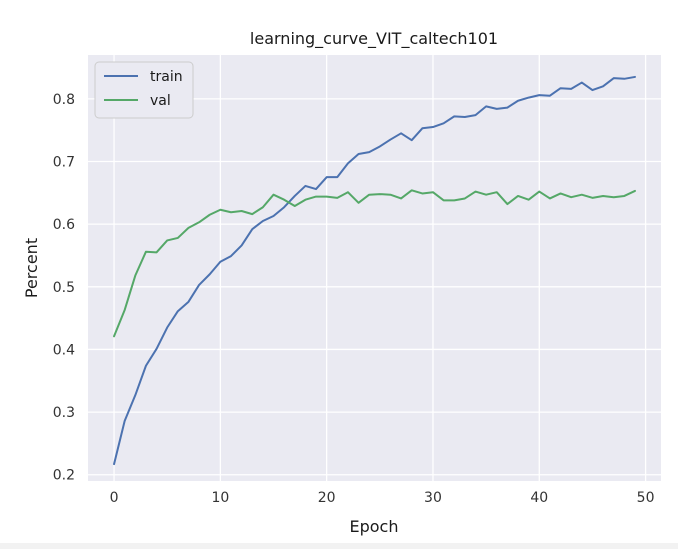  What do you see at coordinates (327, 498) in the screenshot?
I see `x-tick-label: 20` at bounding box center [327, 498].